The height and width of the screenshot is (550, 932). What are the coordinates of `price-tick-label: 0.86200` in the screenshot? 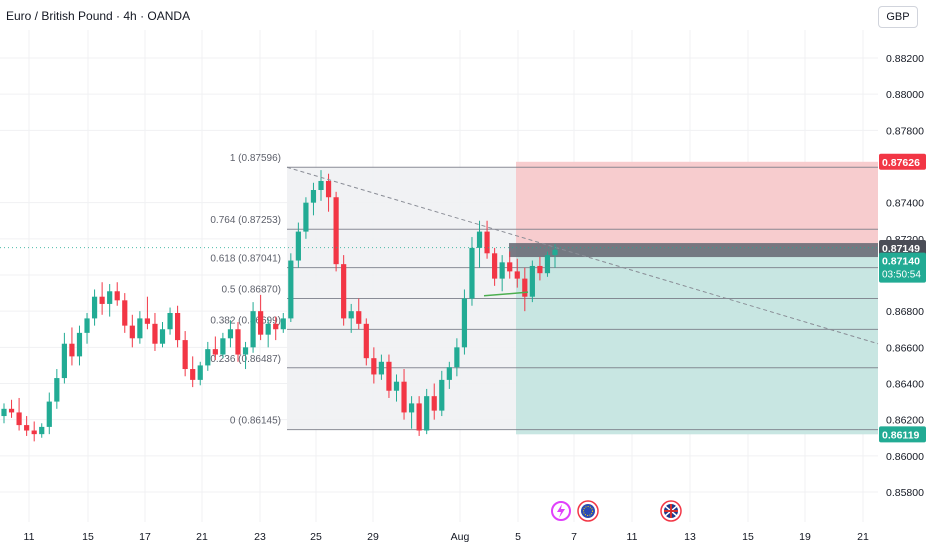 It's located at (905, 421).